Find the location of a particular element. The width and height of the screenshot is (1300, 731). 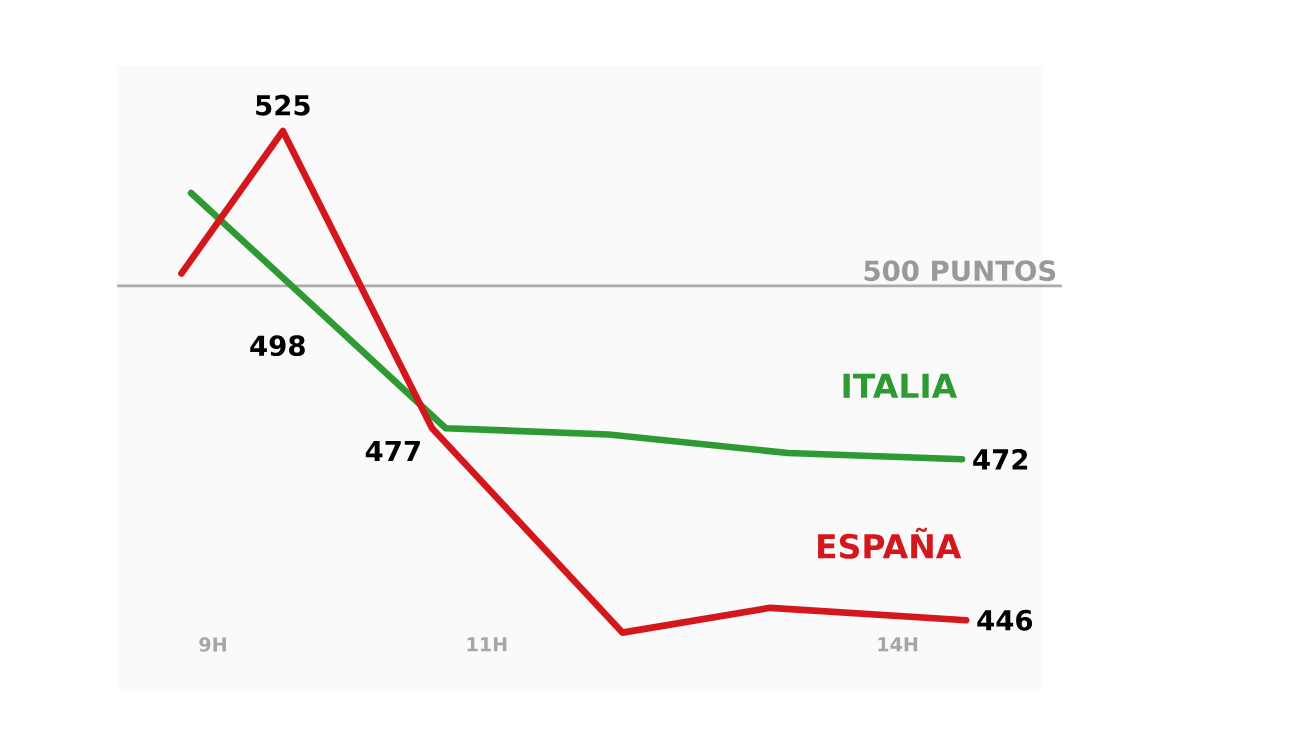

annotation: 498 is located at coordinates (277, 346).